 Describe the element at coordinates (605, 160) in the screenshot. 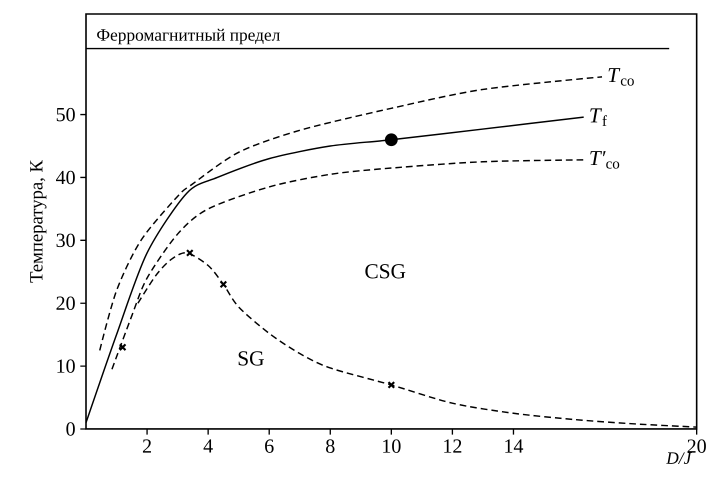

I see `series-label: T′$_{co}$` at that location.